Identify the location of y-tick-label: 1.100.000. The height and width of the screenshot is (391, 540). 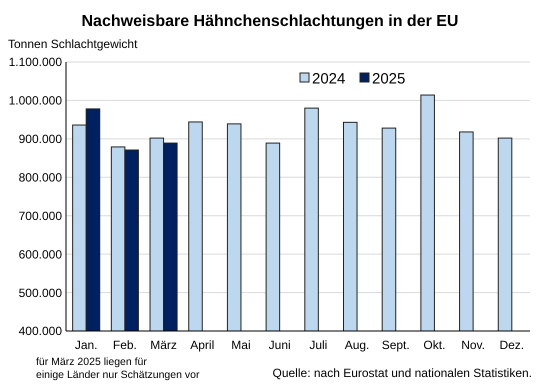
(35, 62).